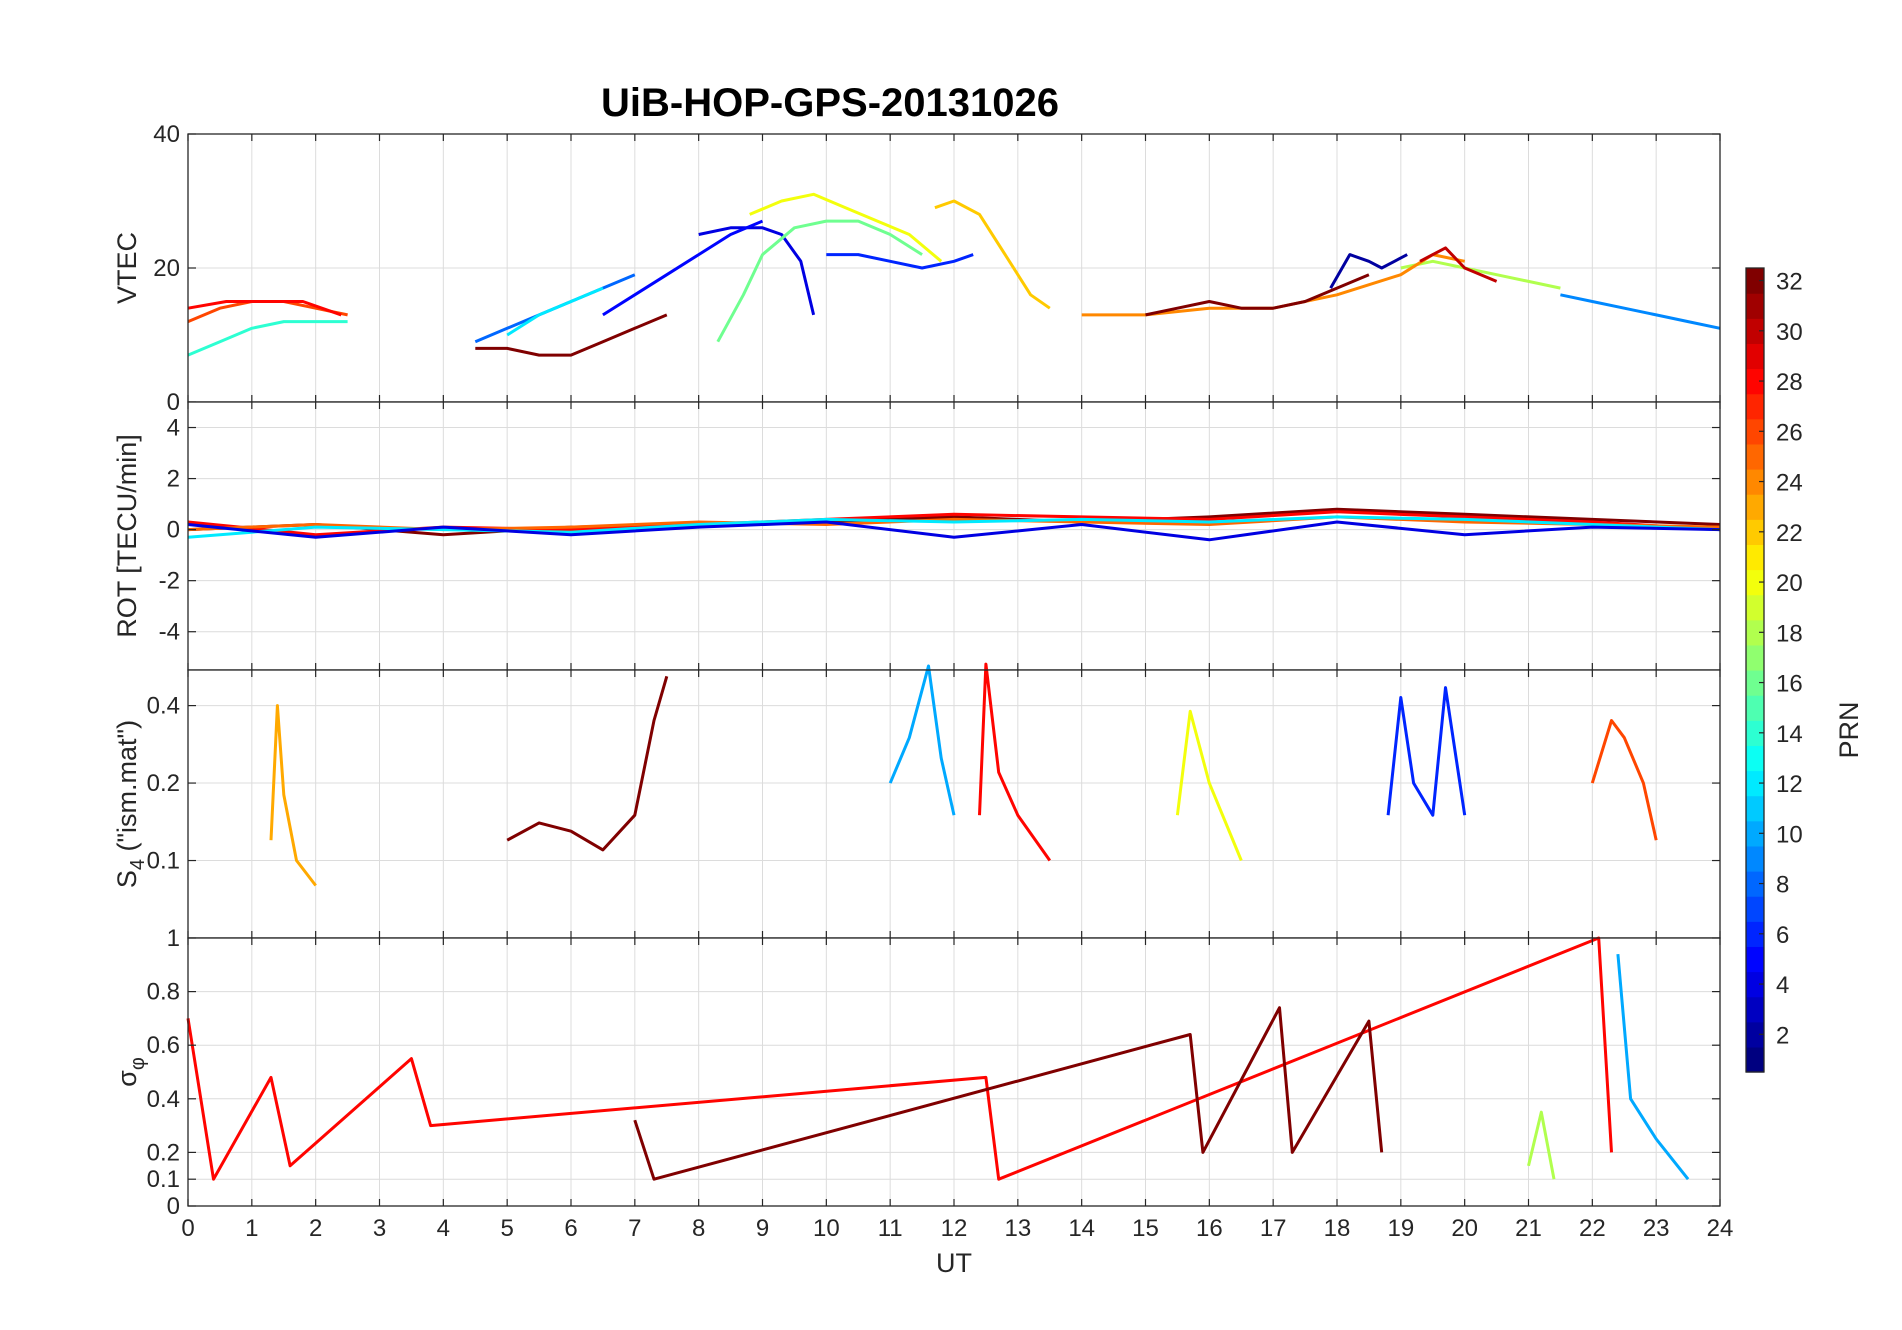 The image size is (1902, 1330). I want to click on y-axis-label-rot: ROT [TECU/min], so click(127, 536).